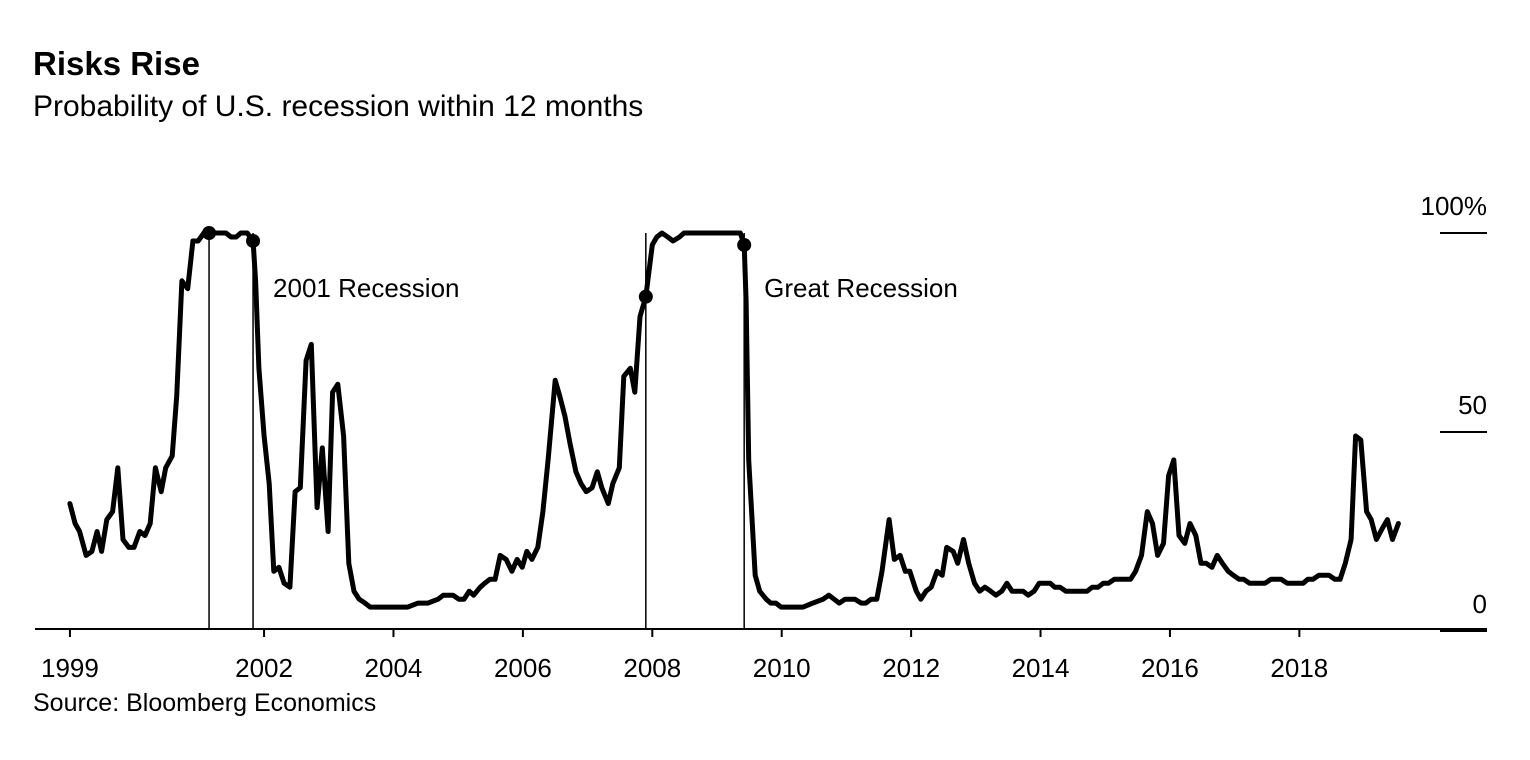 This screenshot has height=760, width=1530. What do you see at coordinates (1454, 206) in the screenshot?
I see `y-tick-label: 100%` at bounding box center [1454, 206].